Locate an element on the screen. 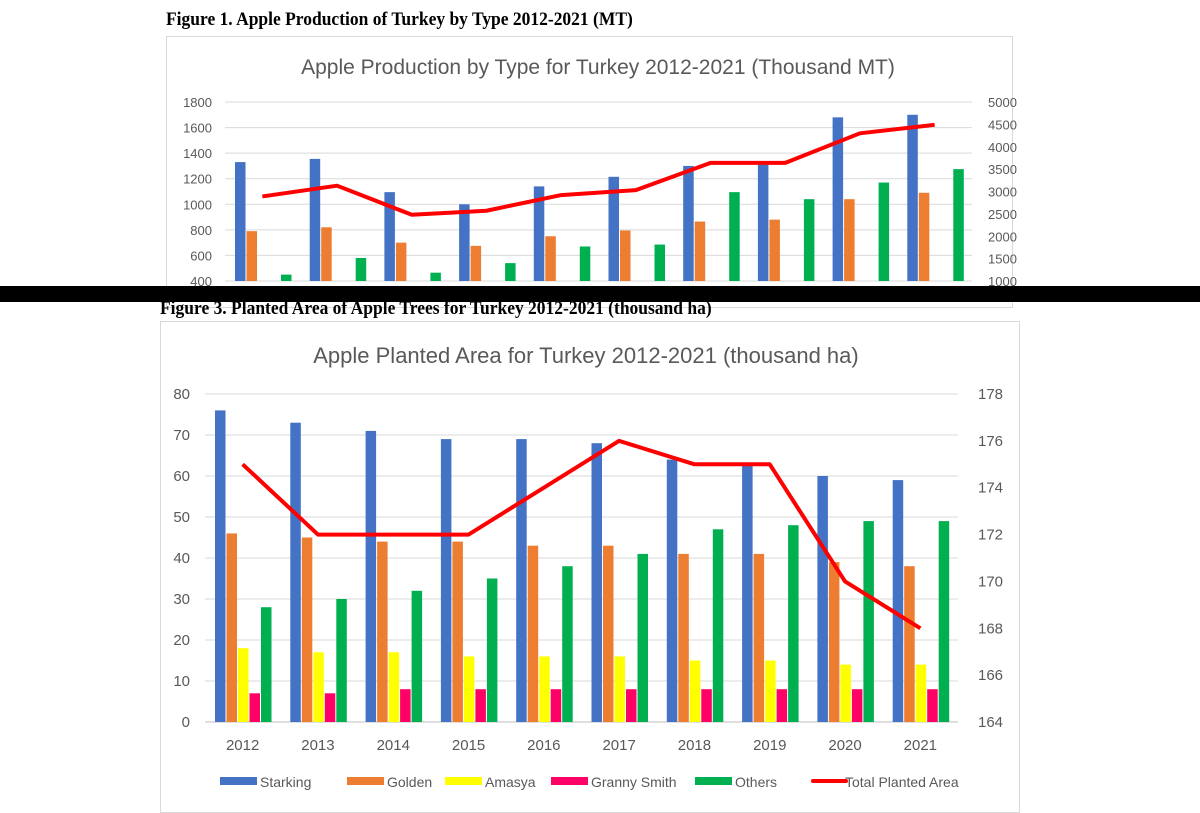 The width and height of the screenshot is (1200, 813). legend-item: Starking is located at coordinates (265, 782).